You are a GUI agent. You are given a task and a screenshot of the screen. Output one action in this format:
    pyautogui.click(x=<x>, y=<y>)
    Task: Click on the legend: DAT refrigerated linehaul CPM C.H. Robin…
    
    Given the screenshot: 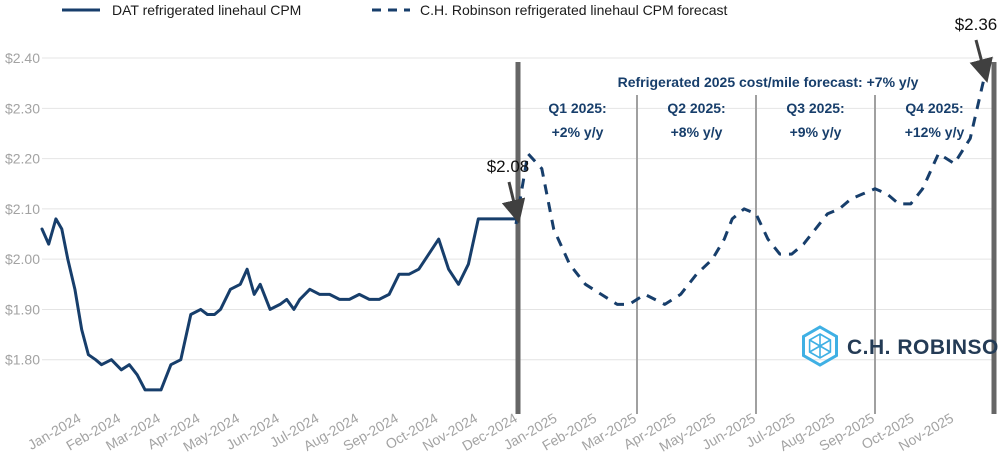 What is the action you would take?
    pyautogui.click(x=394, y=10)
    